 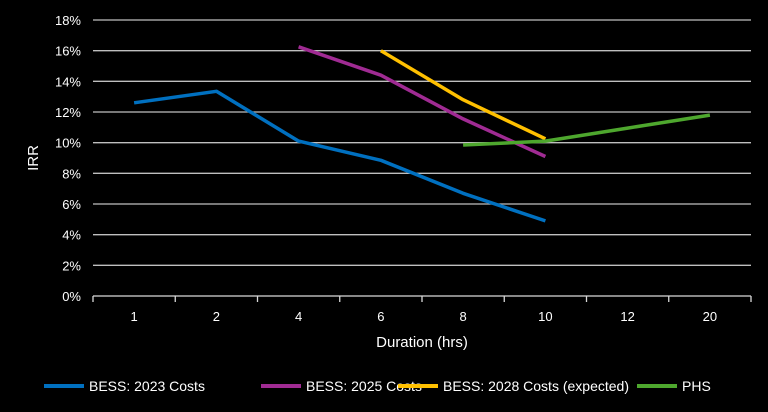 I want to click on legend-item: BESS: 2023 Costs, so click(x=124, y=386).